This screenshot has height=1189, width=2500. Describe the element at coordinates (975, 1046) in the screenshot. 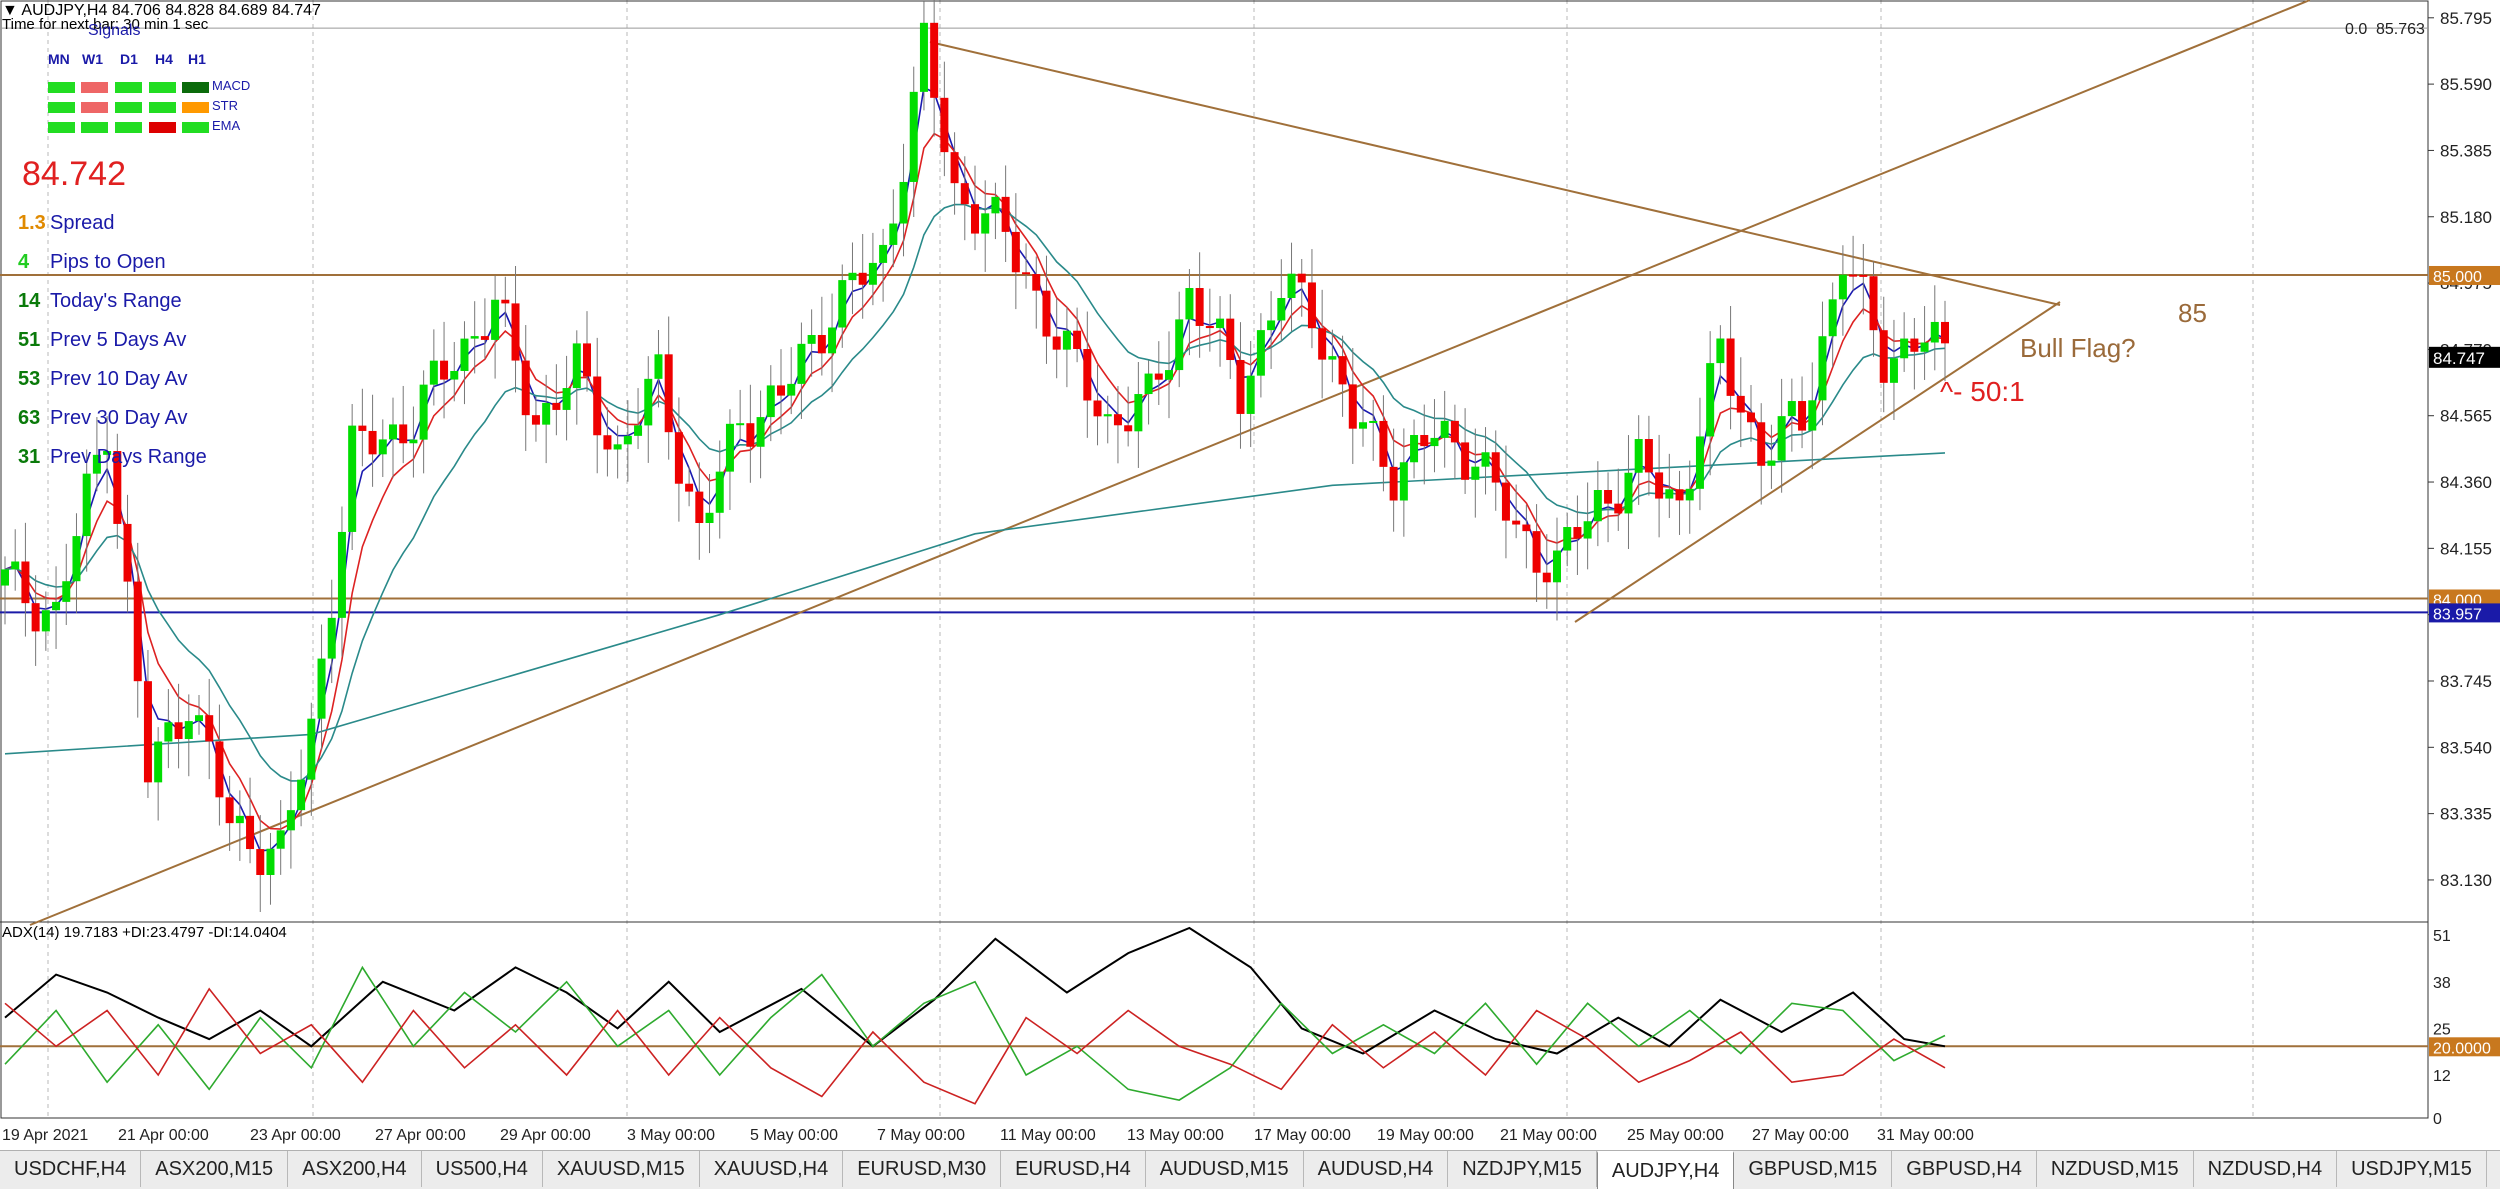

I see `adx-series-minus-DI` at that location.